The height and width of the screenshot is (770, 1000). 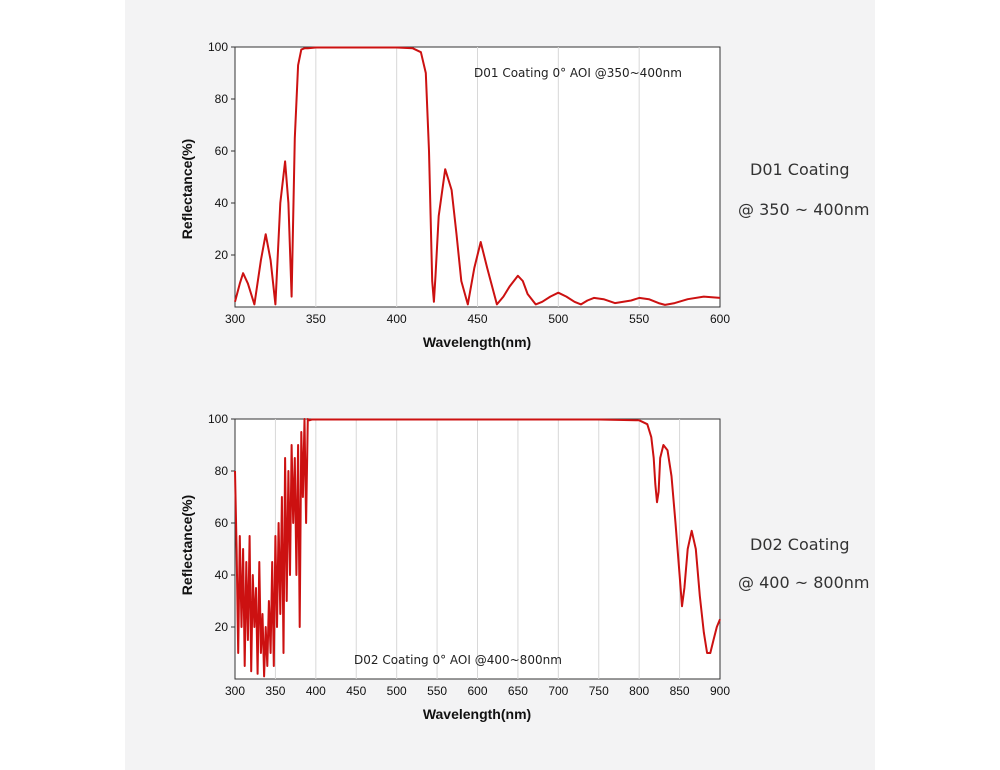 I want to click on chart-d01-x-tick-label: 550, so click(x=639, y=319).